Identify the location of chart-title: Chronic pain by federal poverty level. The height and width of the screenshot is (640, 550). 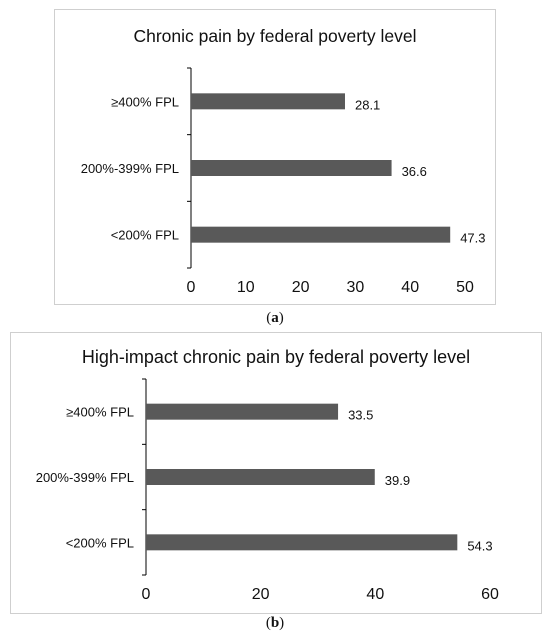
(275, 36).